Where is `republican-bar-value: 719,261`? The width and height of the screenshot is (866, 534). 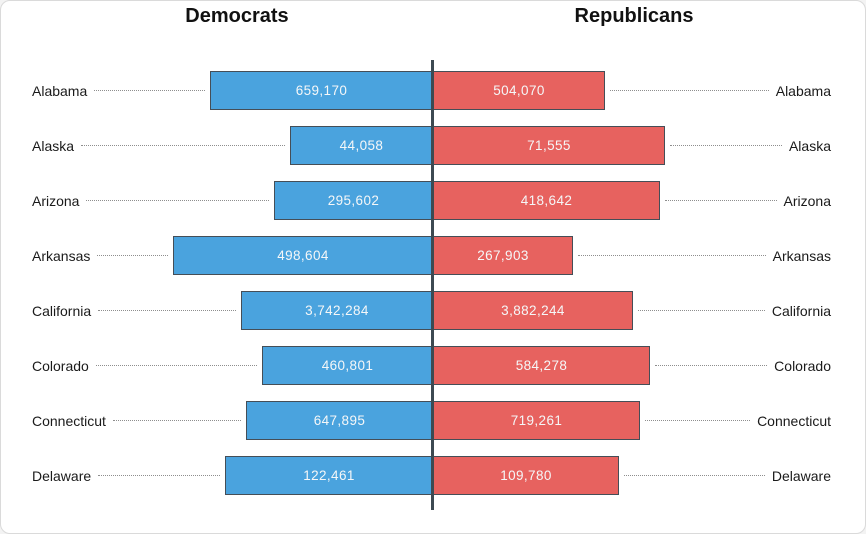 republican-bar-value: 719,261 is located at coordinates (536, 420).